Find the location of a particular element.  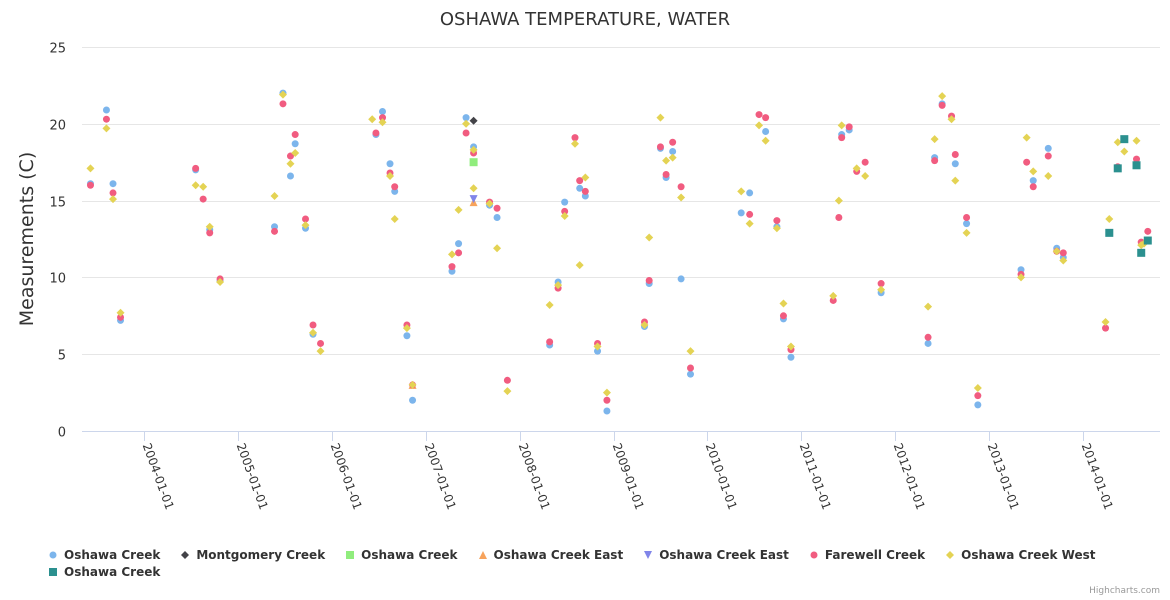

legend-item: Oshawa Creek is located at coordinates (104, 571).